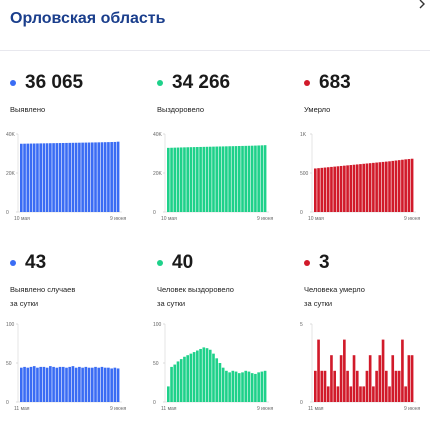 The width and height of the screenshot is (430, 430). I want to click on stat-label: Выздоровело, so click(181, 109).